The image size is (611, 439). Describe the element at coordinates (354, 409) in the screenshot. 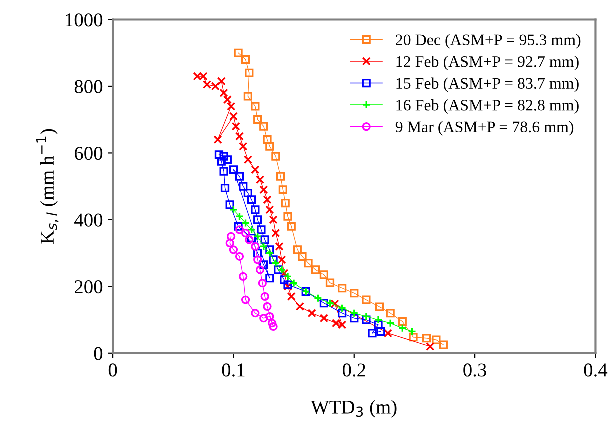

I see `x-axis-title: WTD$_{3}$ (m)` at that location.